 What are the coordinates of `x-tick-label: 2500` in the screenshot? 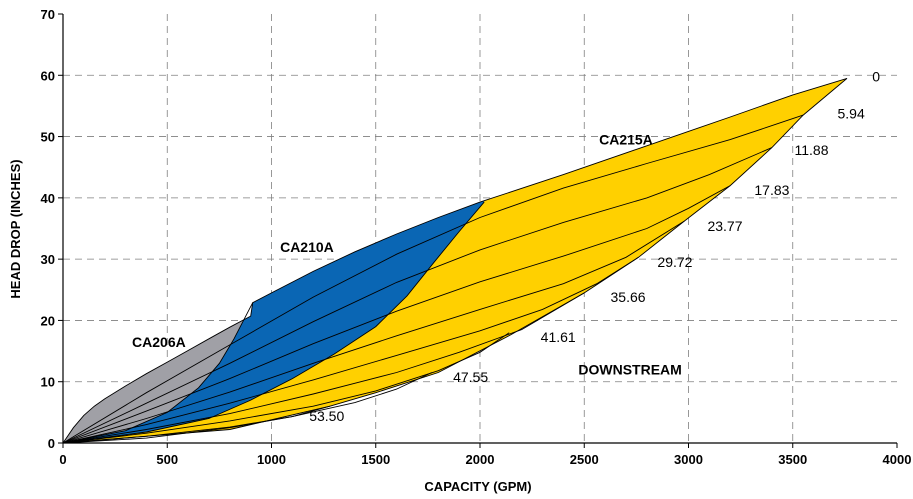 It's located at (584, 459).